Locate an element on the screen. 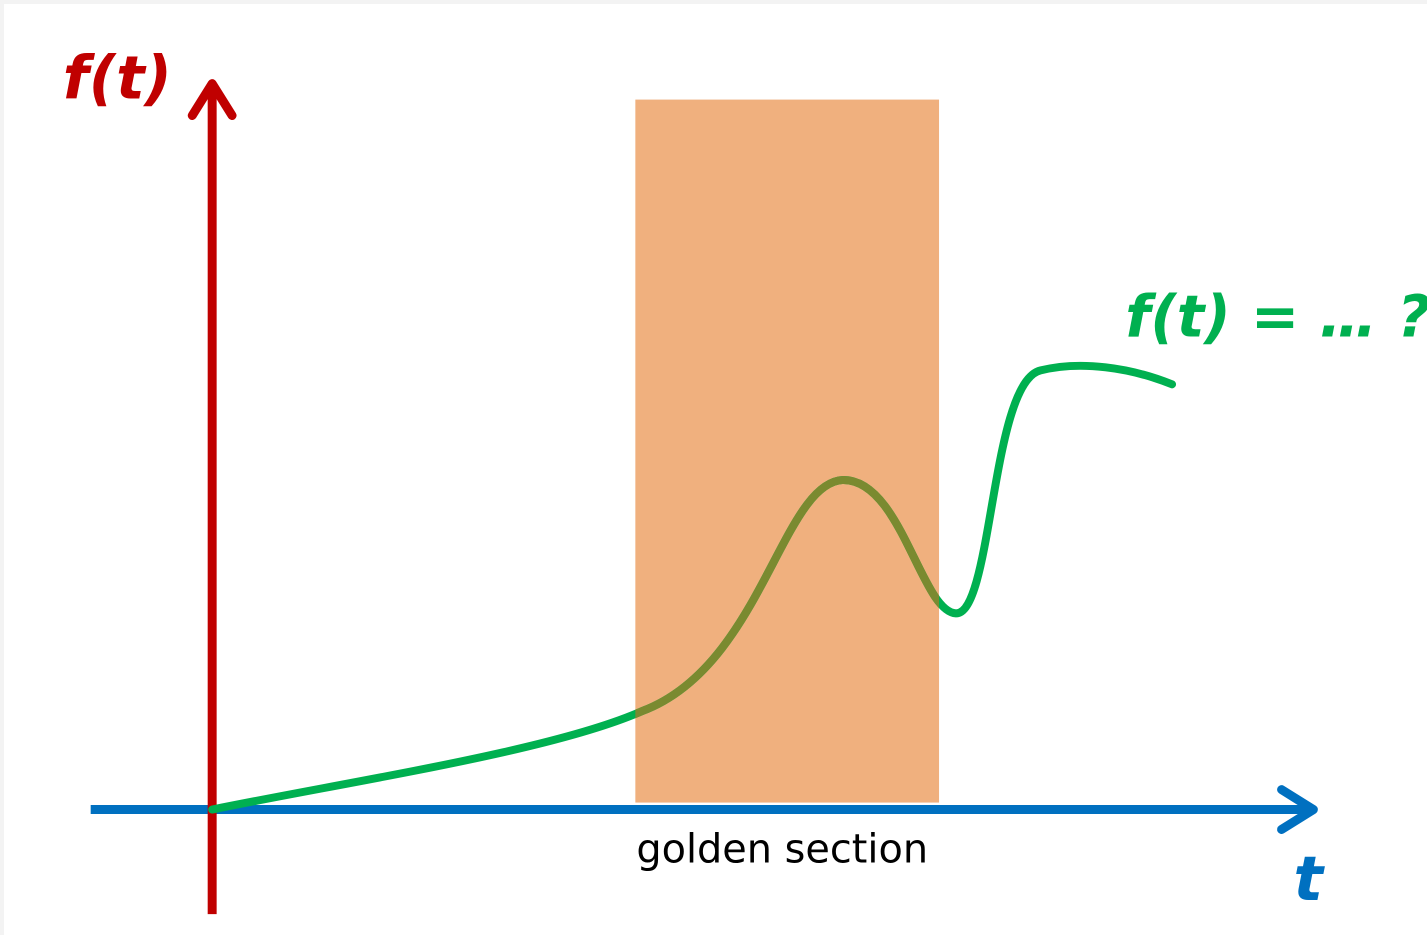  y-axis-arrowhead is located at coordinates (212, 100).